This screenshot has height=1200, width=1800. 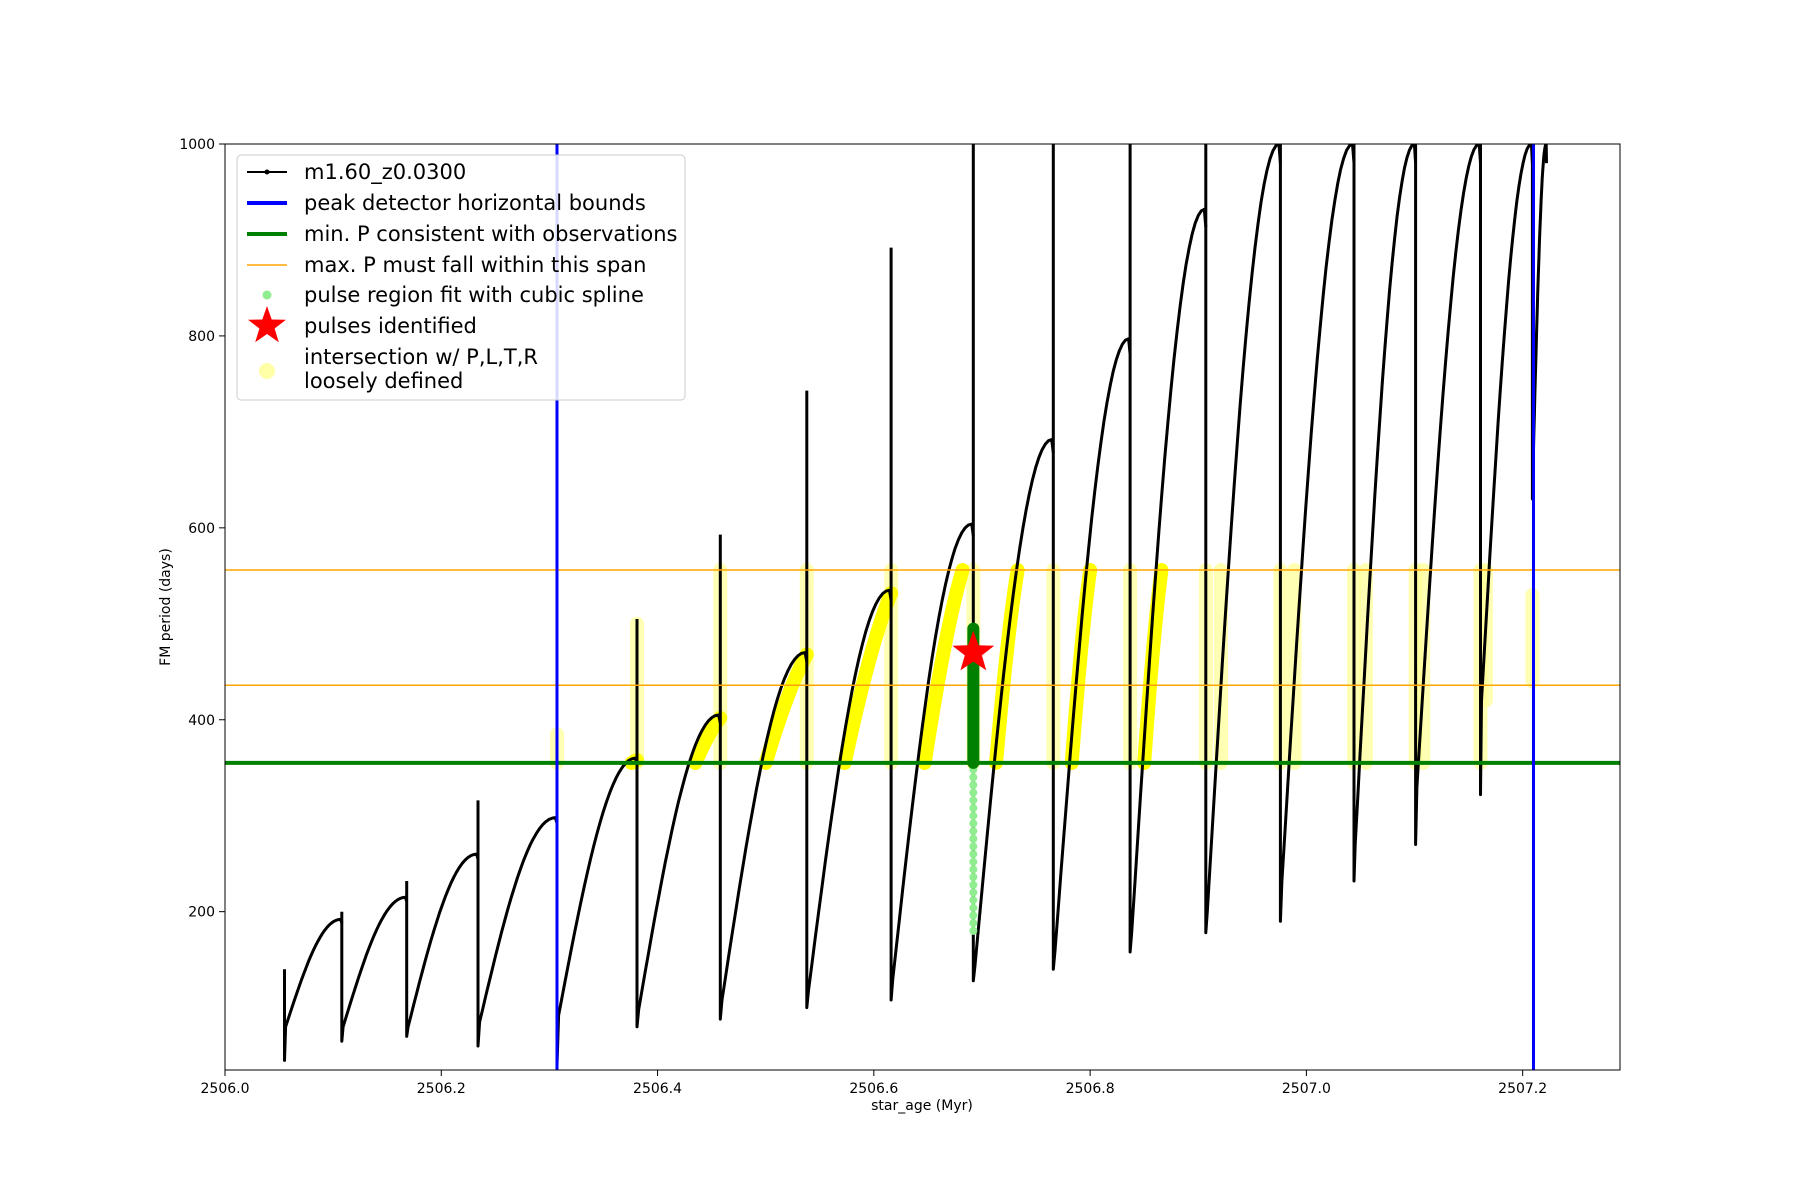 I want to click on x-tick-label: 2506.2, so click(x=441, y=1089).